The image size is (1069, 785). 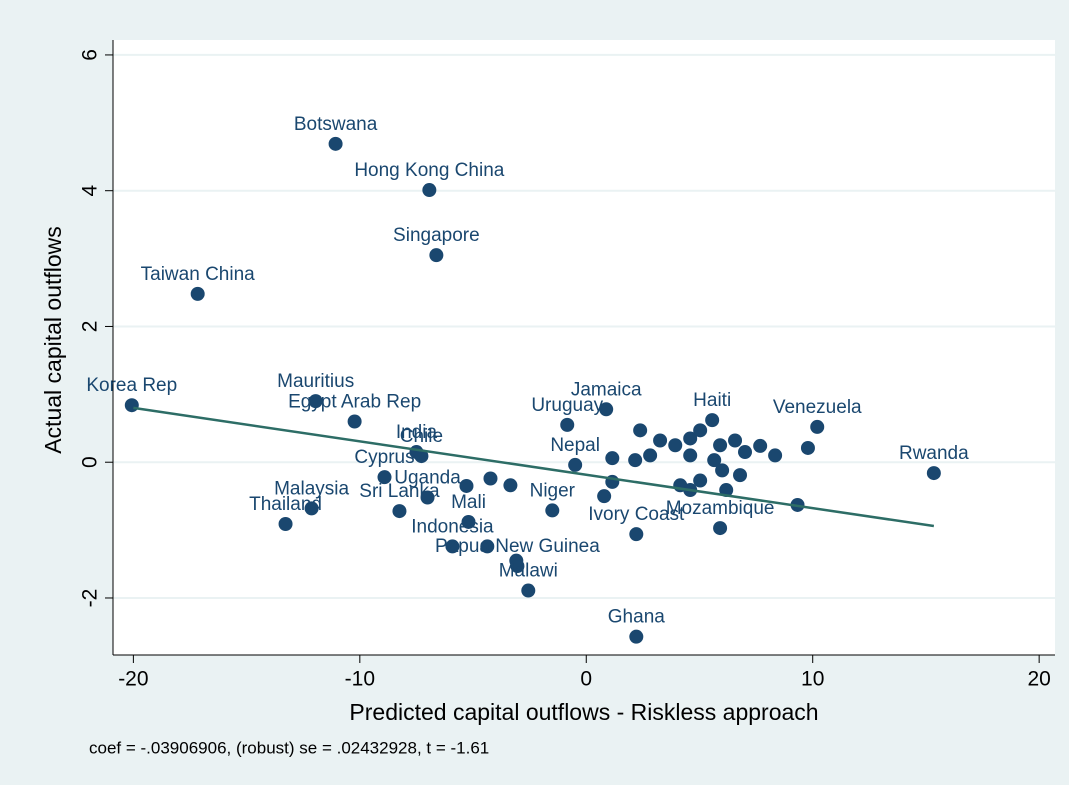 What do you see at coordinates (360, 679) in the screenshot?
I see `x-tick-label: -10` at bounding box center [360, 679].